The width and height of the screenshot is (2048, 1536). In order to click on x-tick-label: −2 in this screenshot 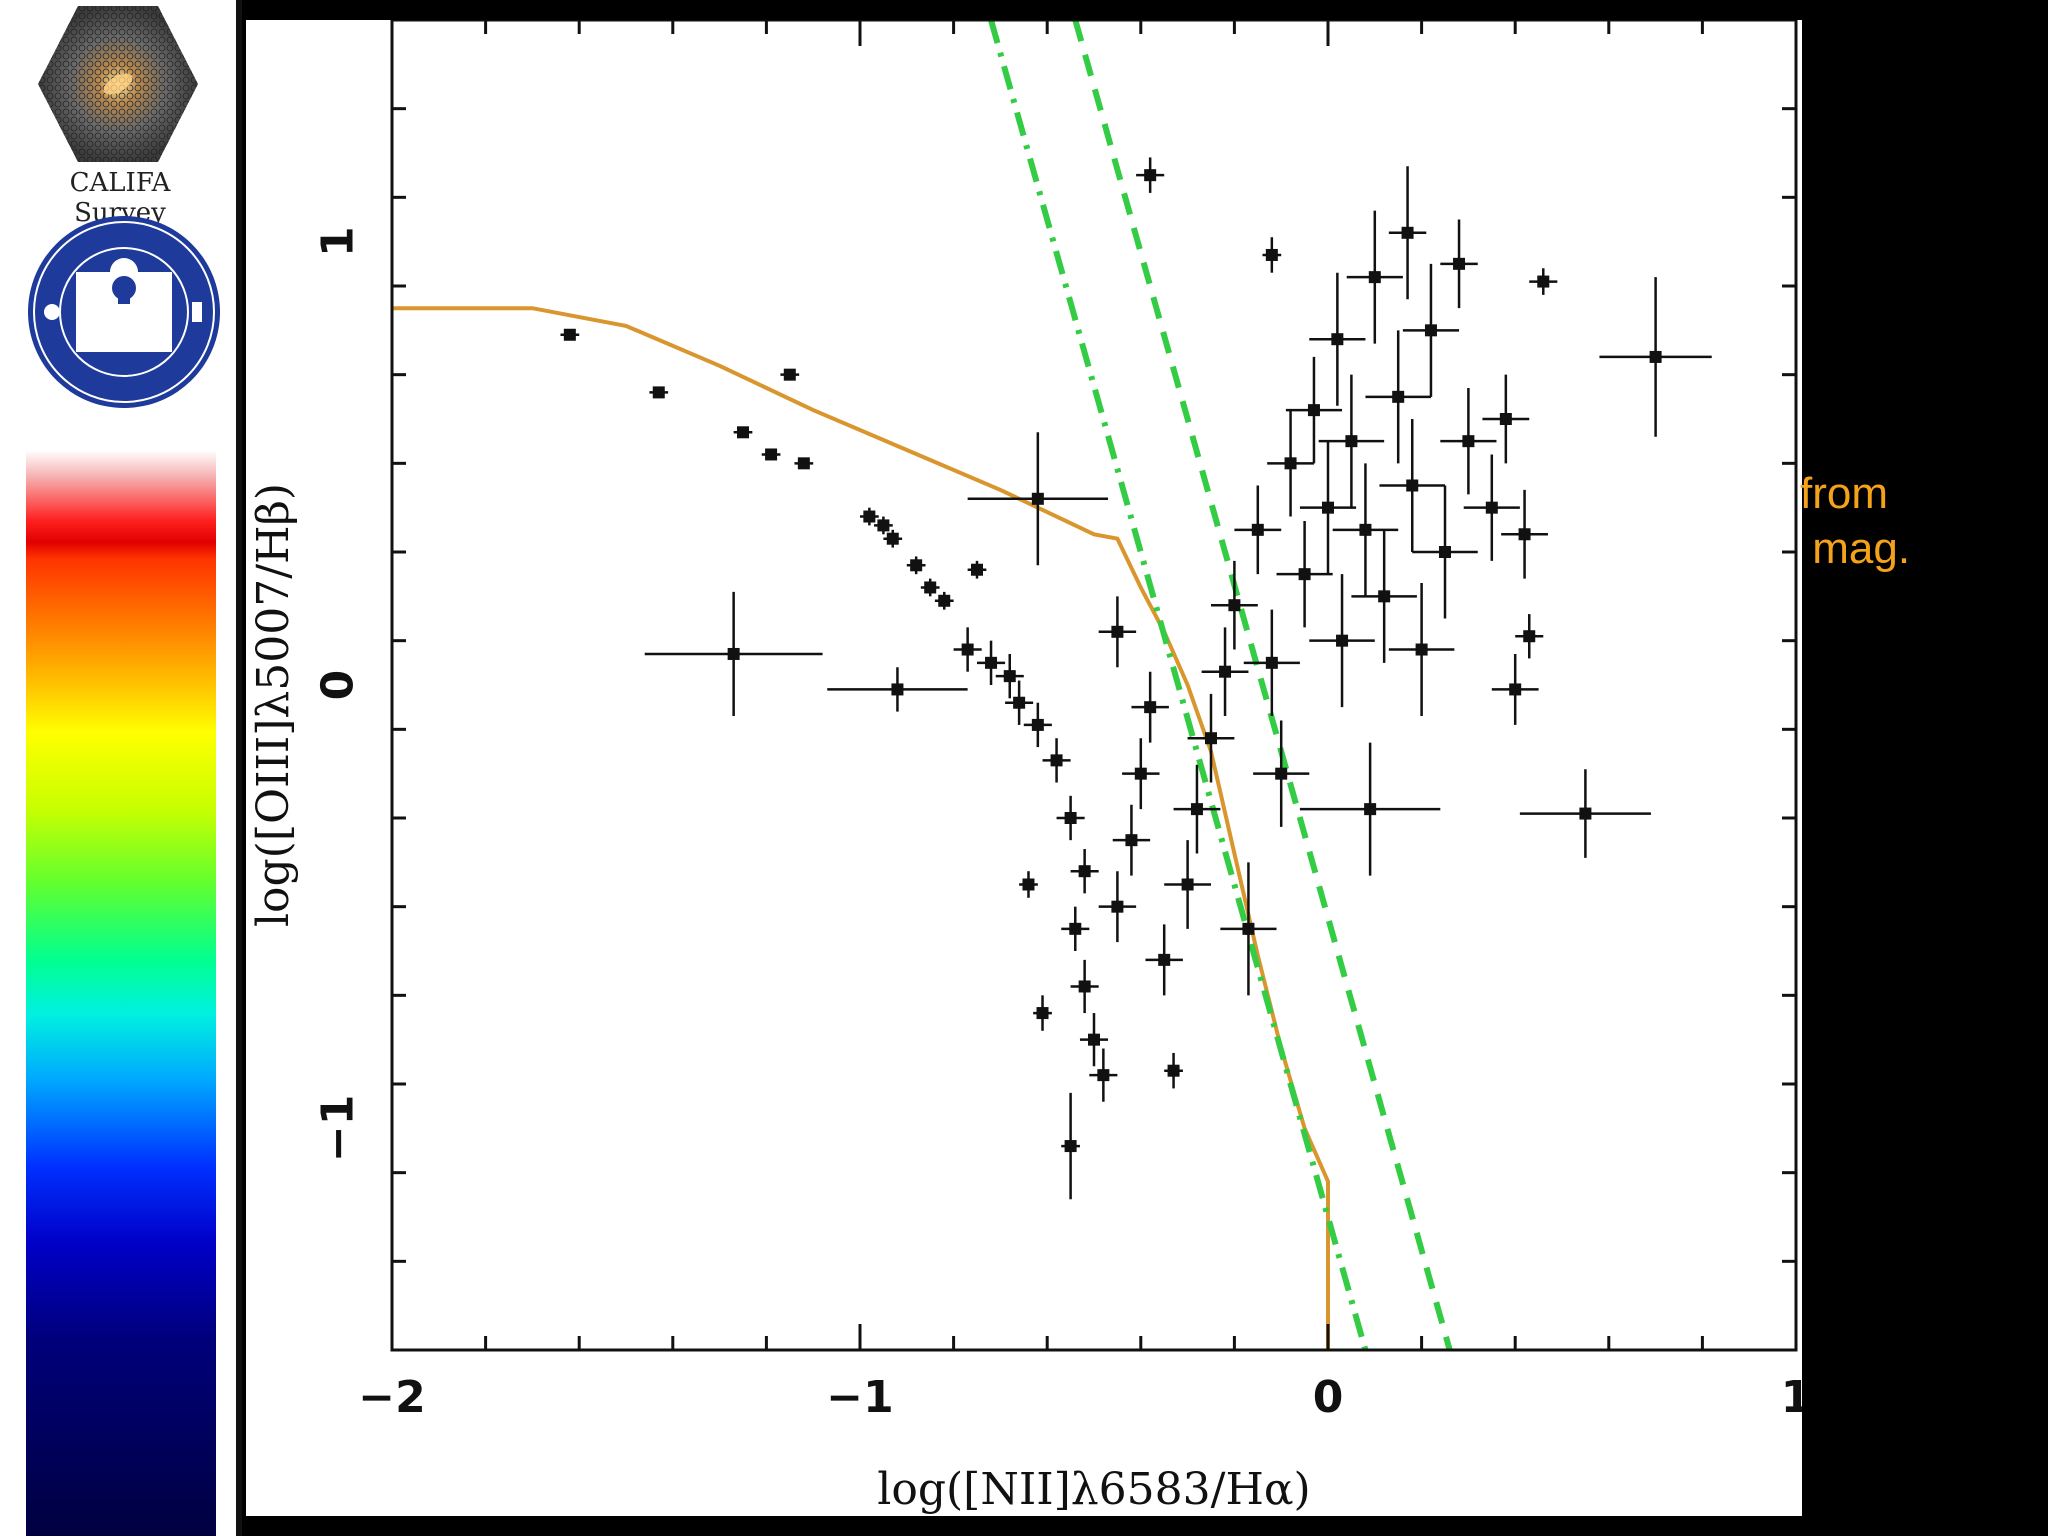, I will do `click(391, 1397)`.